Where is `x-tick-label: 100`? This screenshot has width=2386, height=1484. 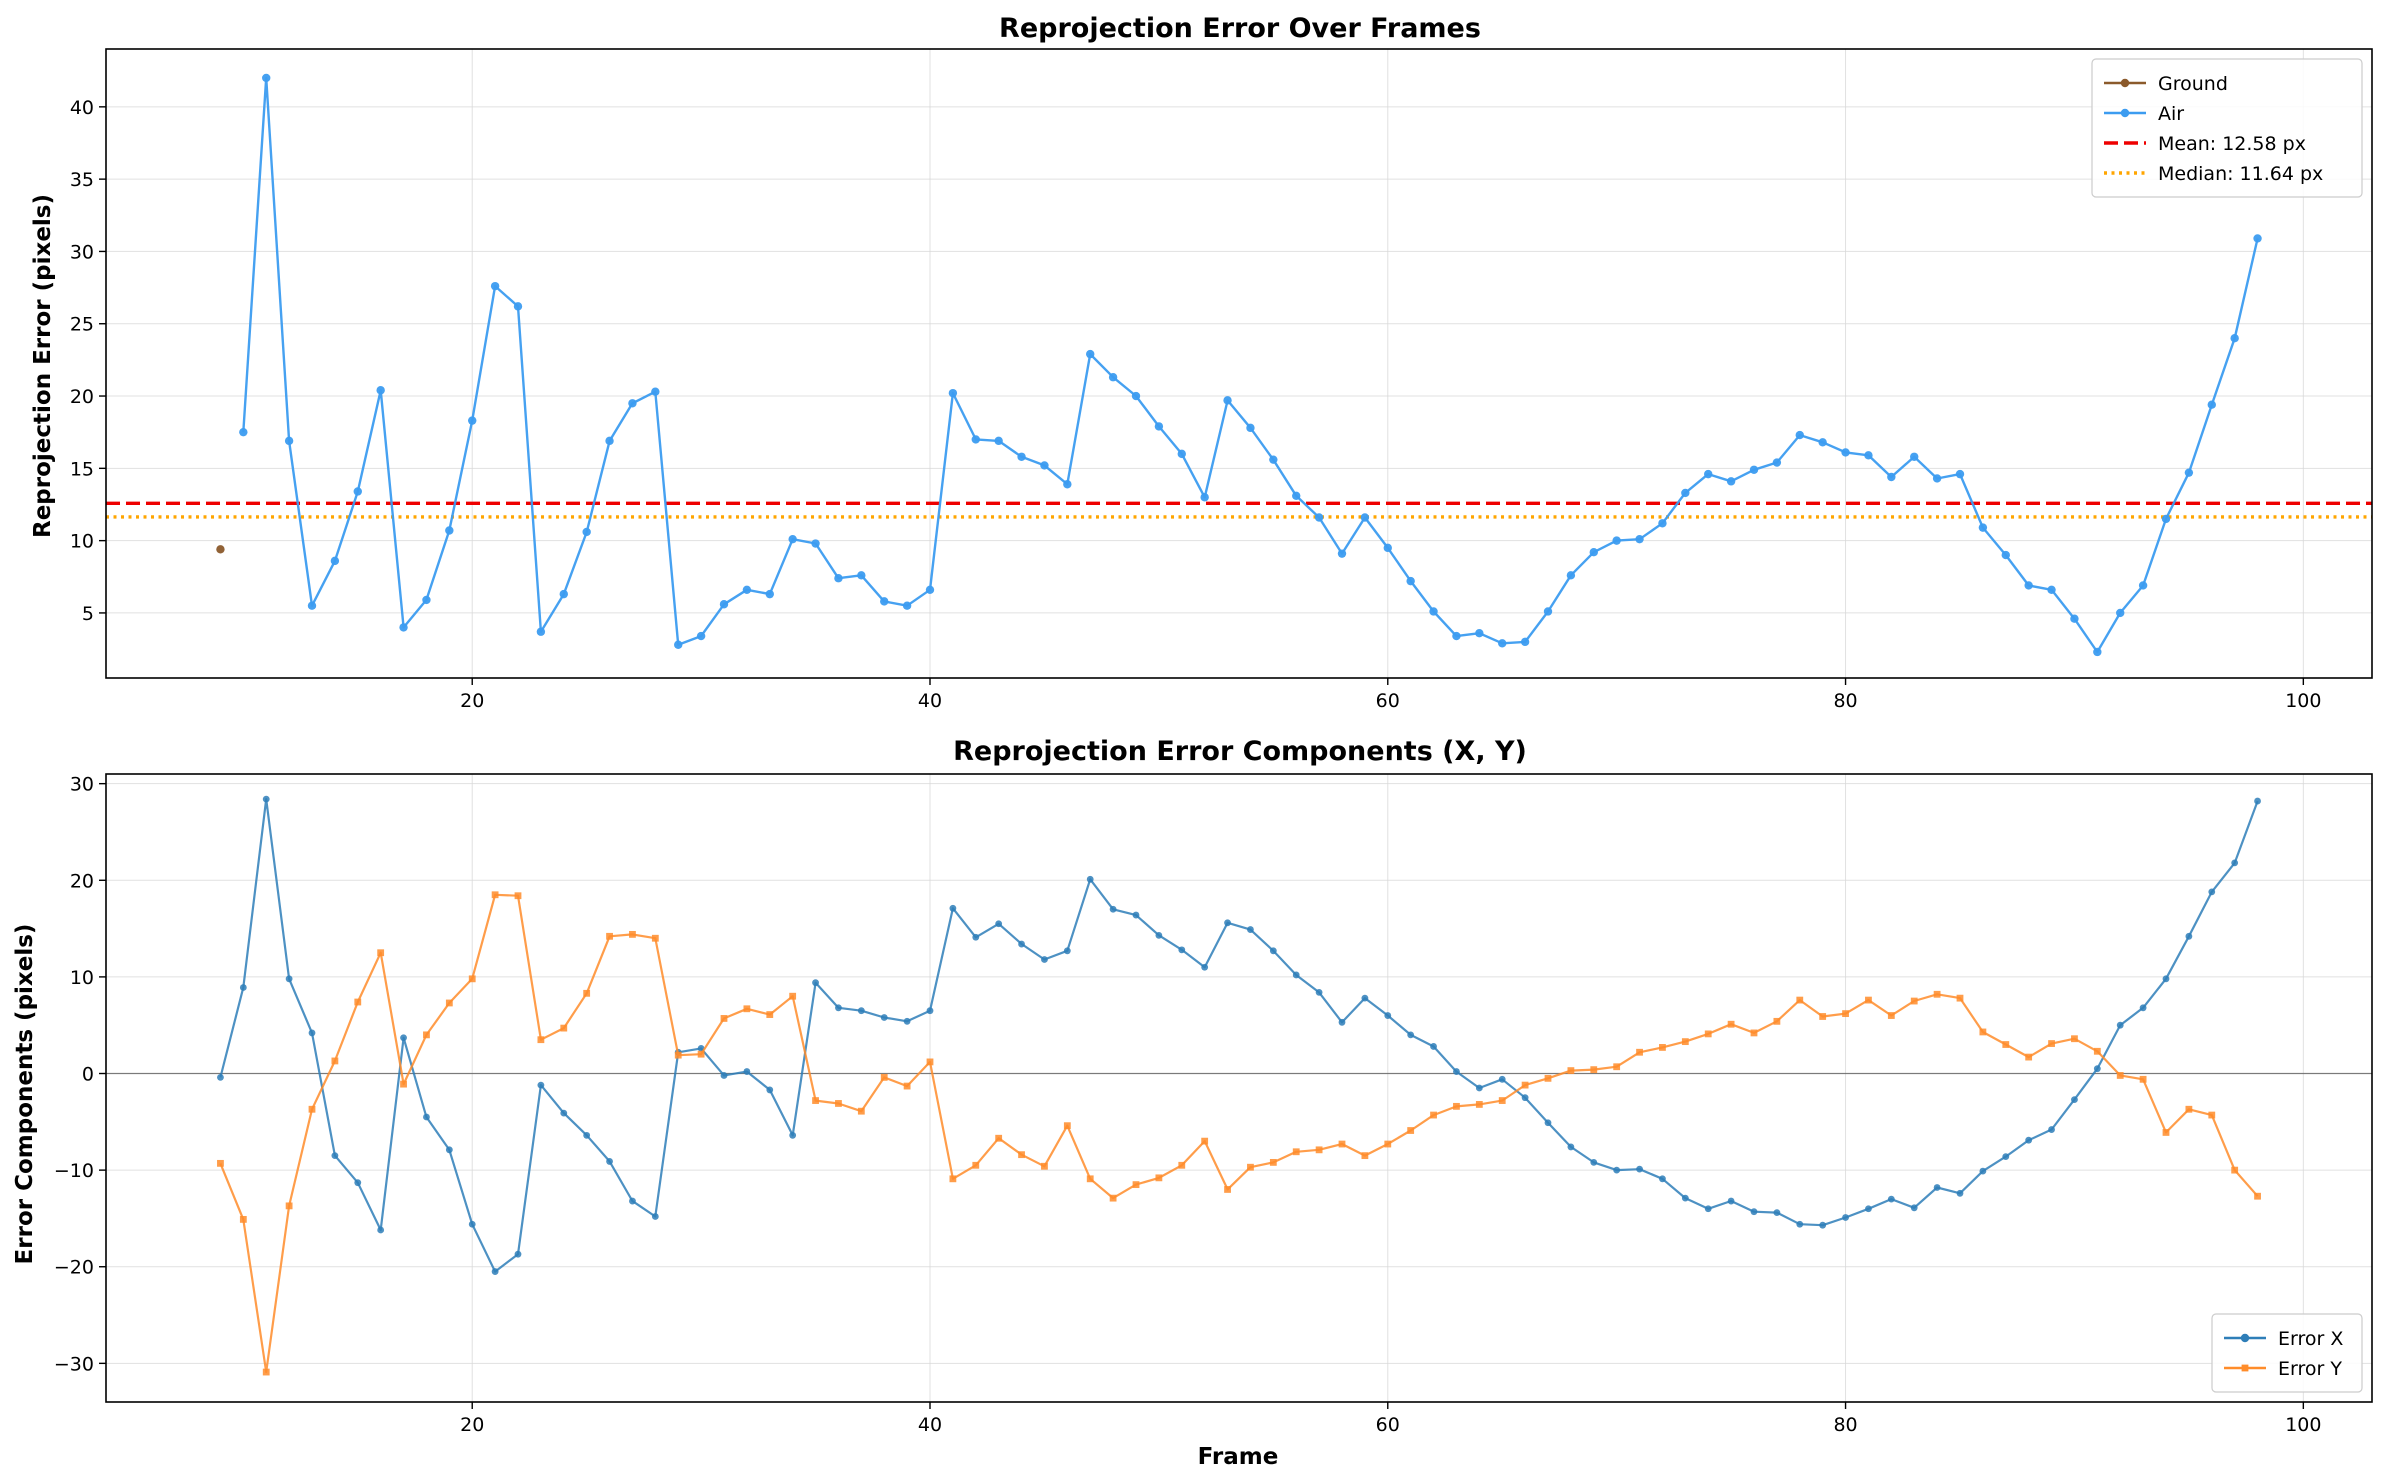
x-tick-label: 100 is located at coordinates (2303, 701).